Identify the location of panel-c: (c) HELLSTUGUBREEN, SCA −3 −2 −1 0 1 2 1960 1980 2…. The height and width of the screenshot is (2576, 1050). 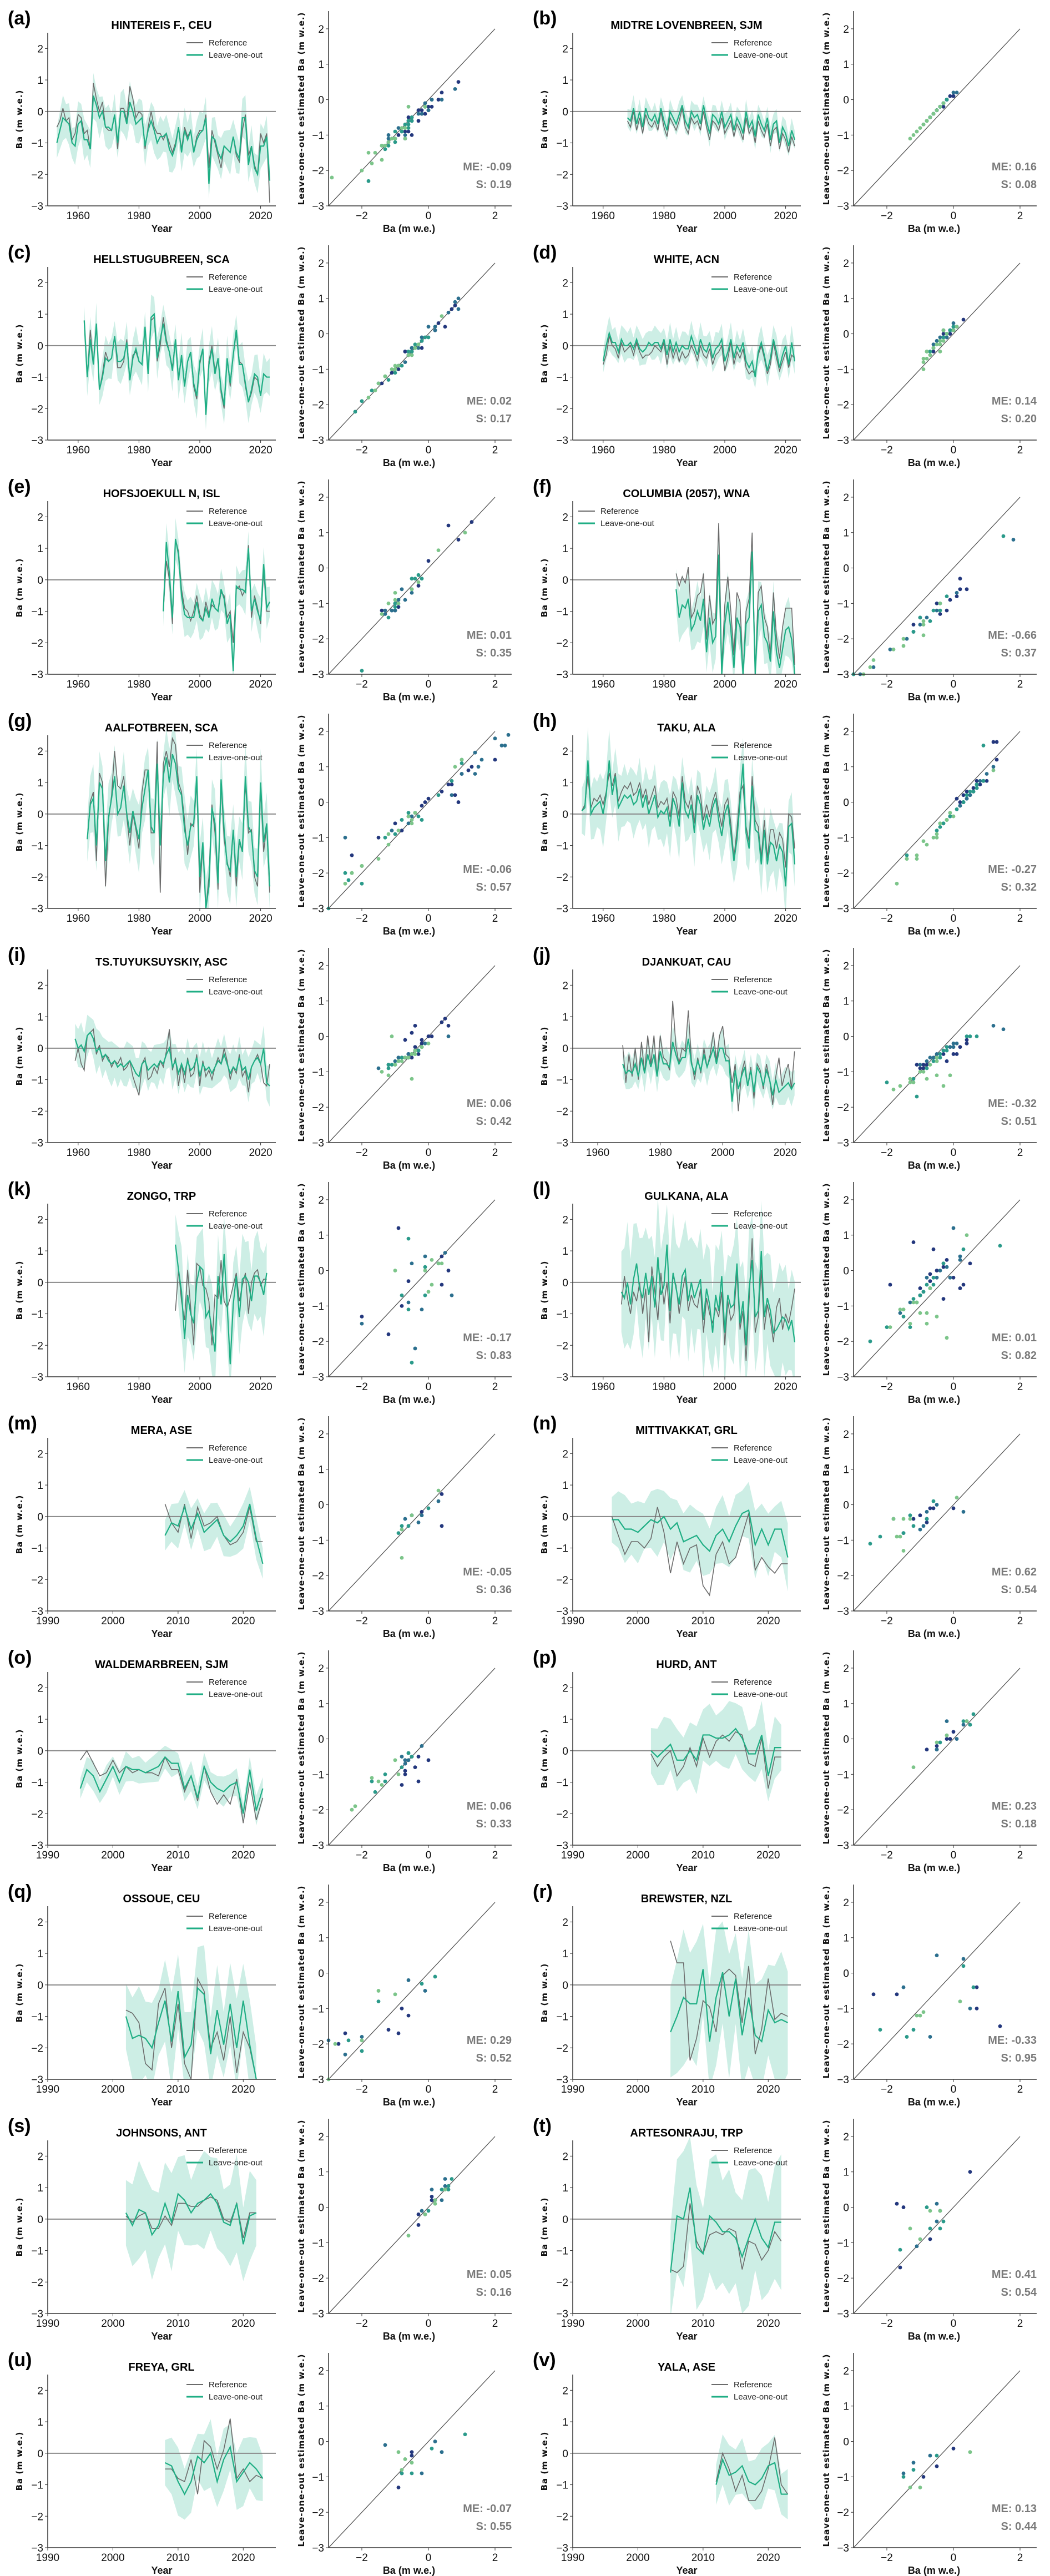
(262, 351).